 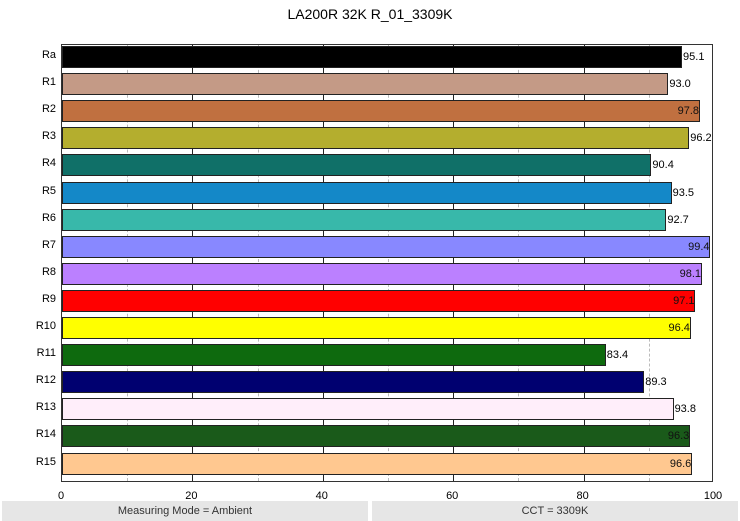 What do you see at coordinates (45, 380) in the screenshot?
I see `category-label: R12` at bounding box center [45, 380].